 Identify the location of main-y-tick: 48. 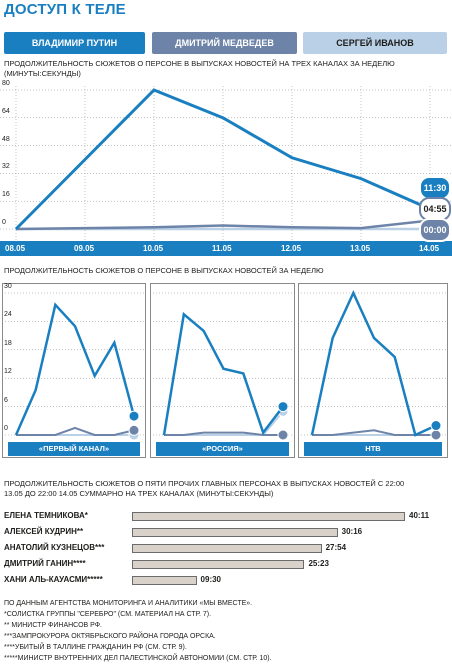
(6, 139).